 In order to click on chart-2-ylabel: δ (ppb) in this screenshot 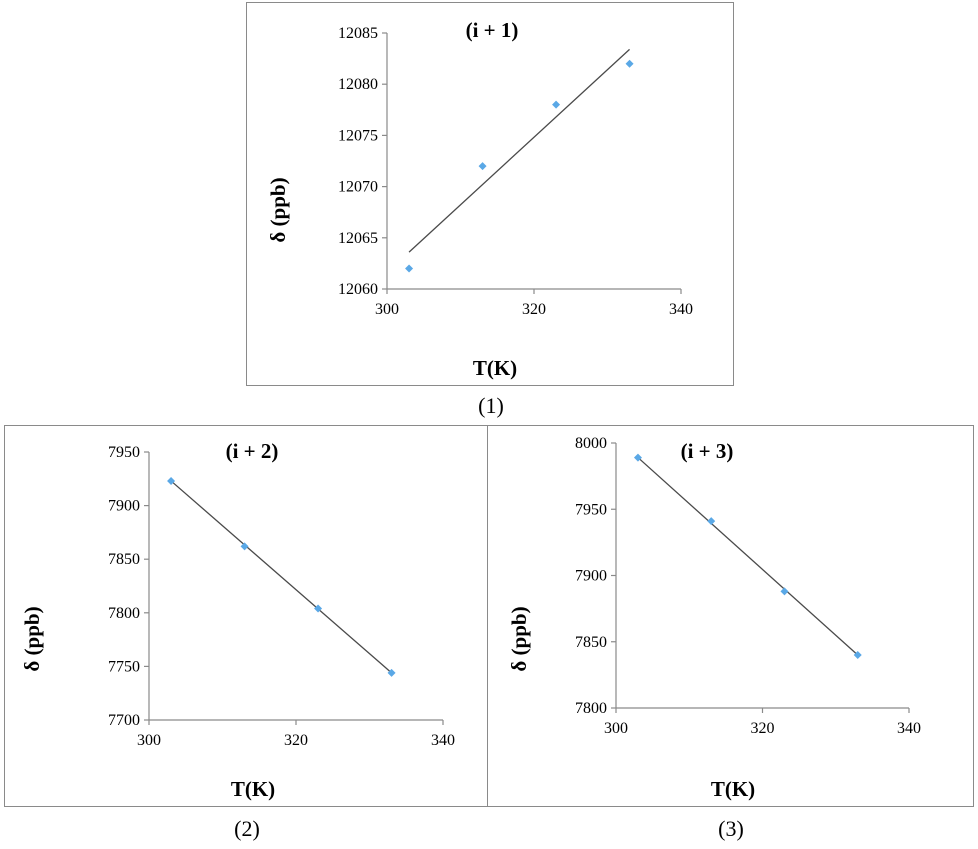, I will do `click(32, 638)`.